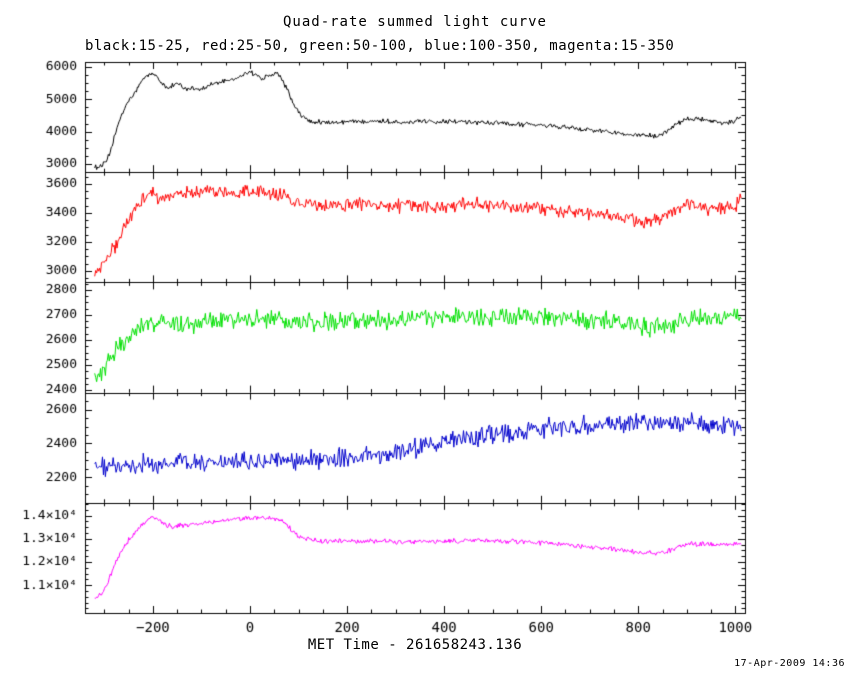 The width and height of the screenshot is (850, 680). Describe the element at coordinates (789, 663) in the screenshot. I see `timestamp: 17-Apr-2009 14:36` at that location.